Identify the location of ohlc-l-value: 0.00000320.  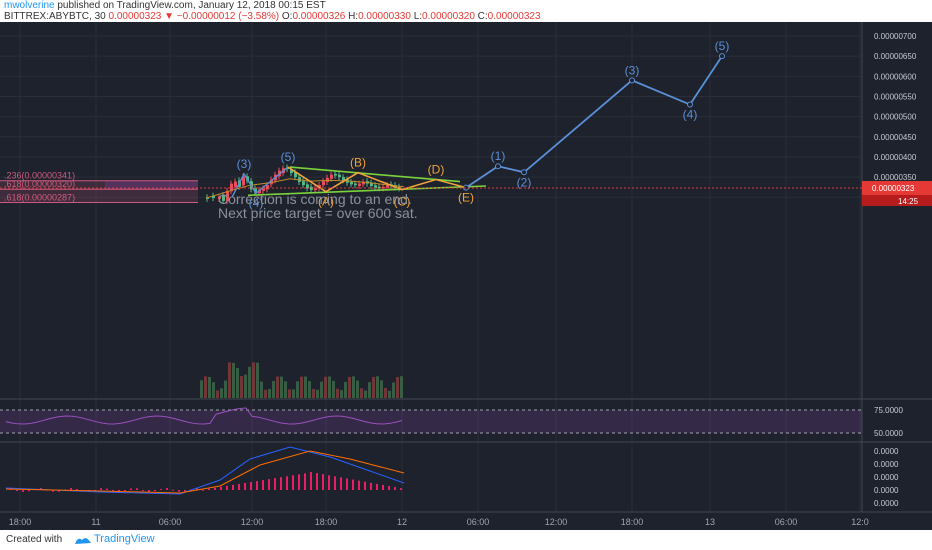
(448, 16).